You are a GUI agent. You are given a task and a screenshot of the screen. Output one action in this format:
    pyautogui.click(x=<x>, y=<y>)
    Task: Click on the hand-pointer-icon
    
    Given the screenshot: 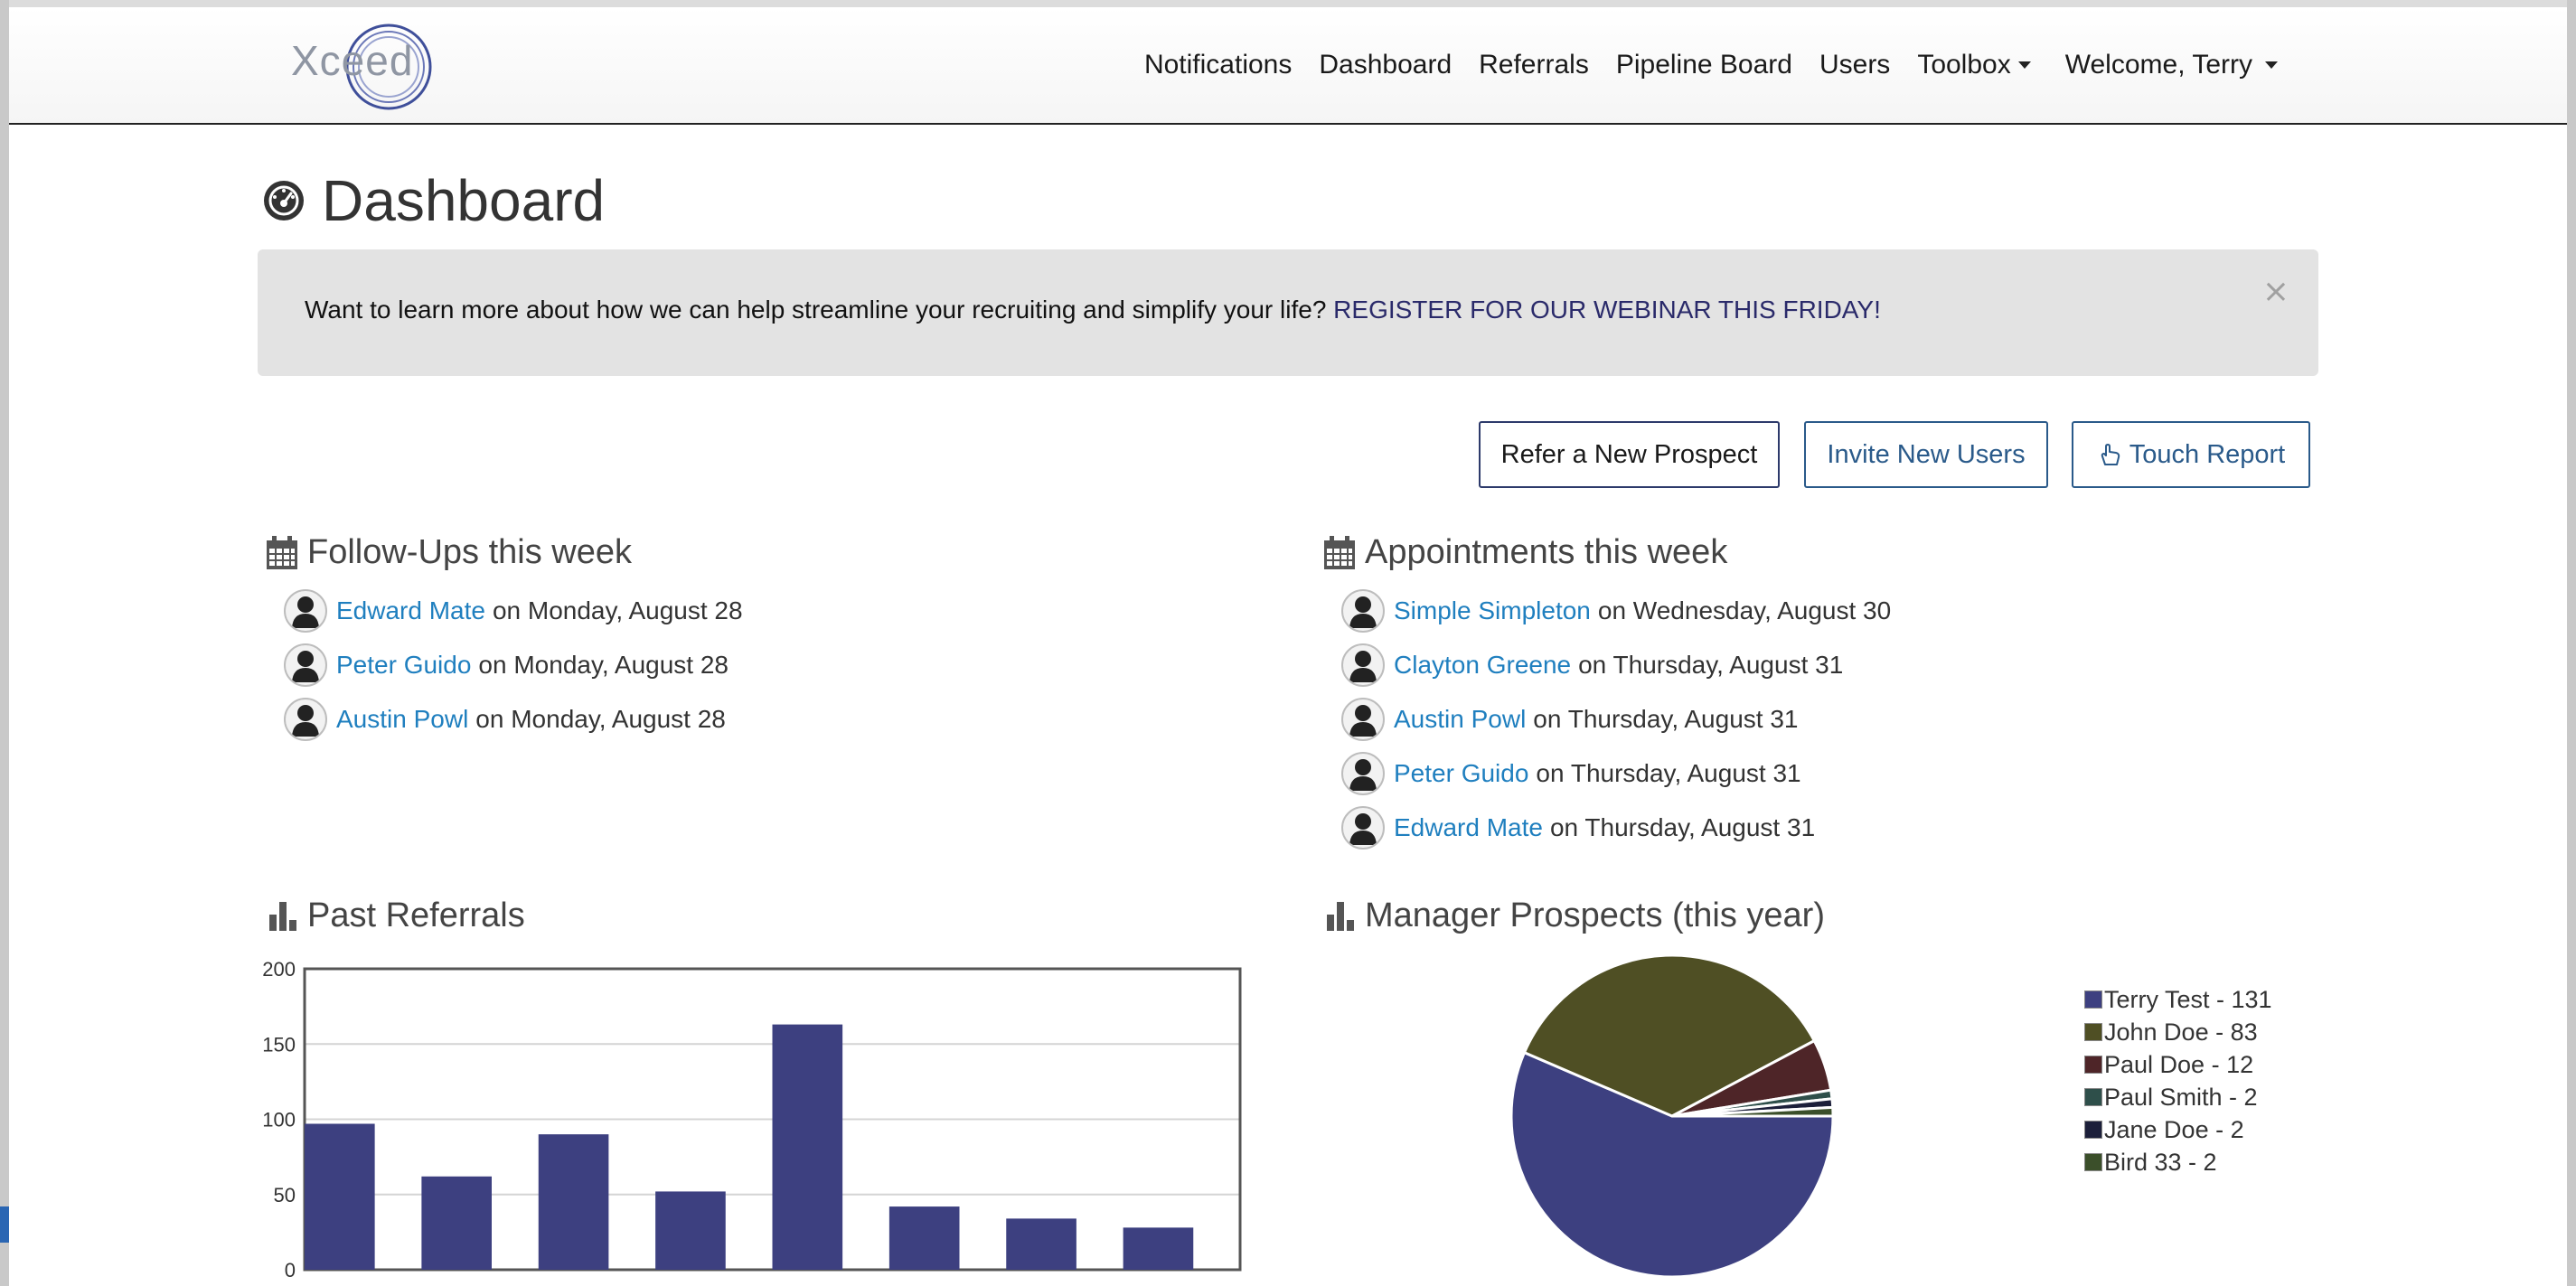 What is the action you would take?
    pyautogui.click(x=2110, y=454)
    